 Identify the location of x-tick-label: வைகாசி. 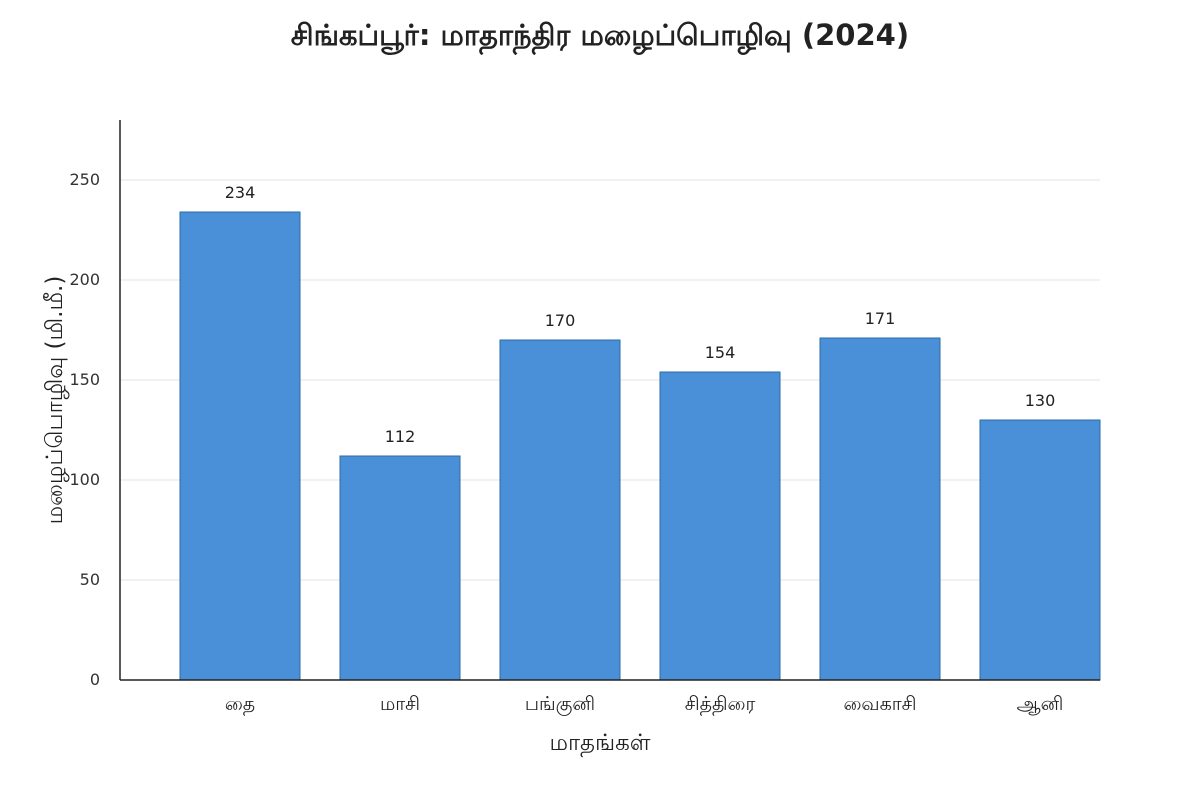
(879, 704).